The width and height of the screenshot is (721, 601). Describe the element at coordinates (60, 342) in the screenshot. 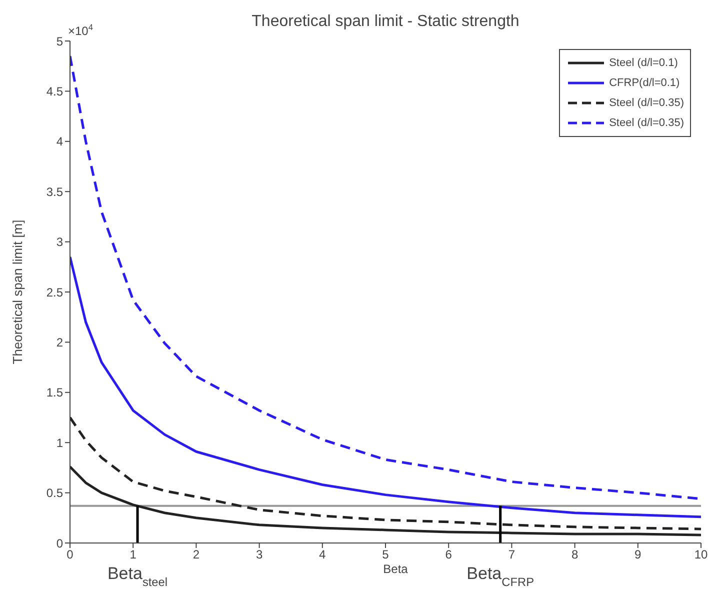

I see `y-tick-label: 2` at that location.